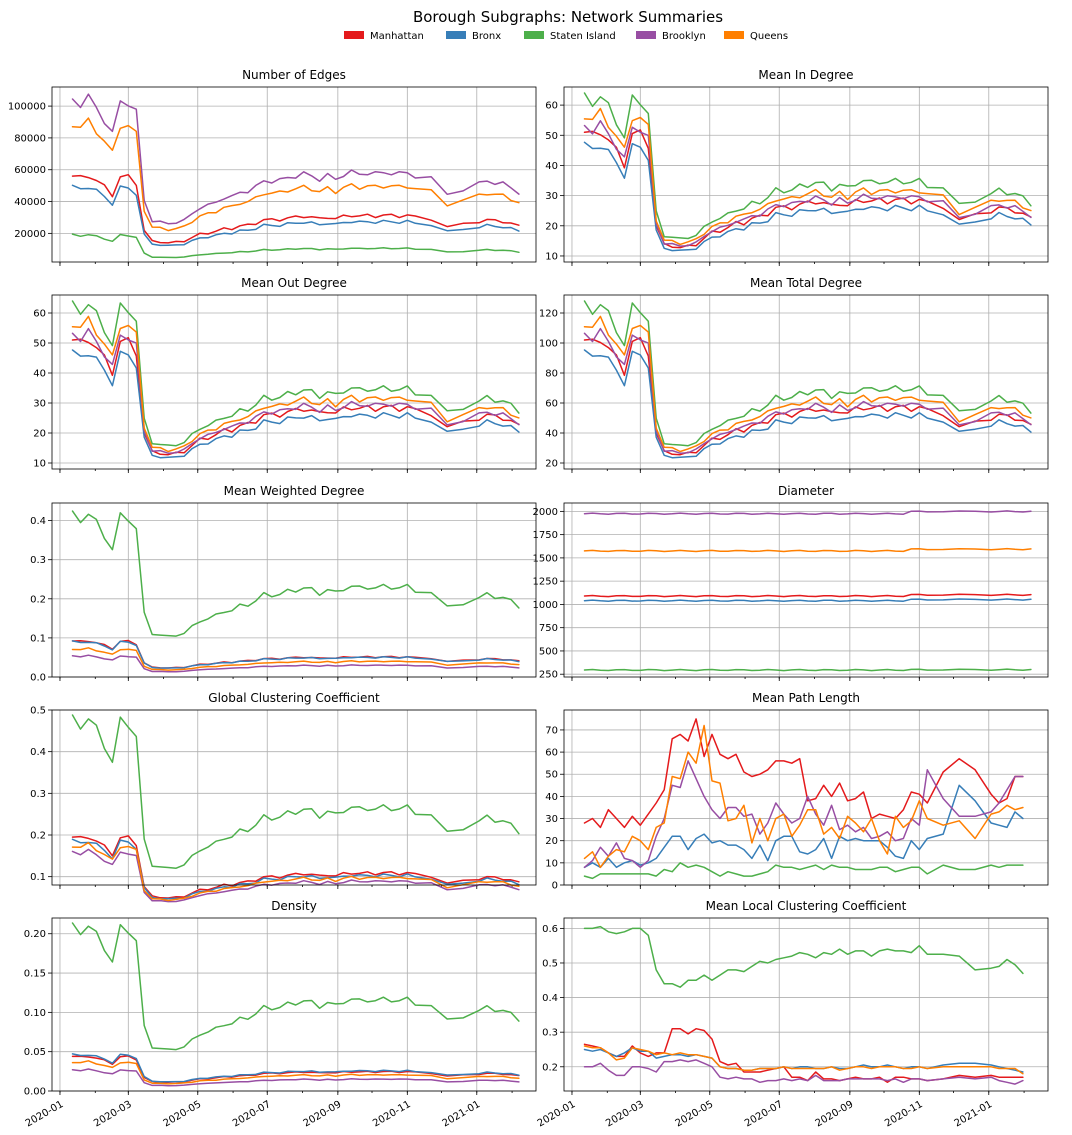 This screenshot has width=1072, height=1135. What do you see at coordinates (806, 906) in the screenshot?
I see `panel-title: Mean Local Clustering Coefficient` at bounding box center [806, 906].